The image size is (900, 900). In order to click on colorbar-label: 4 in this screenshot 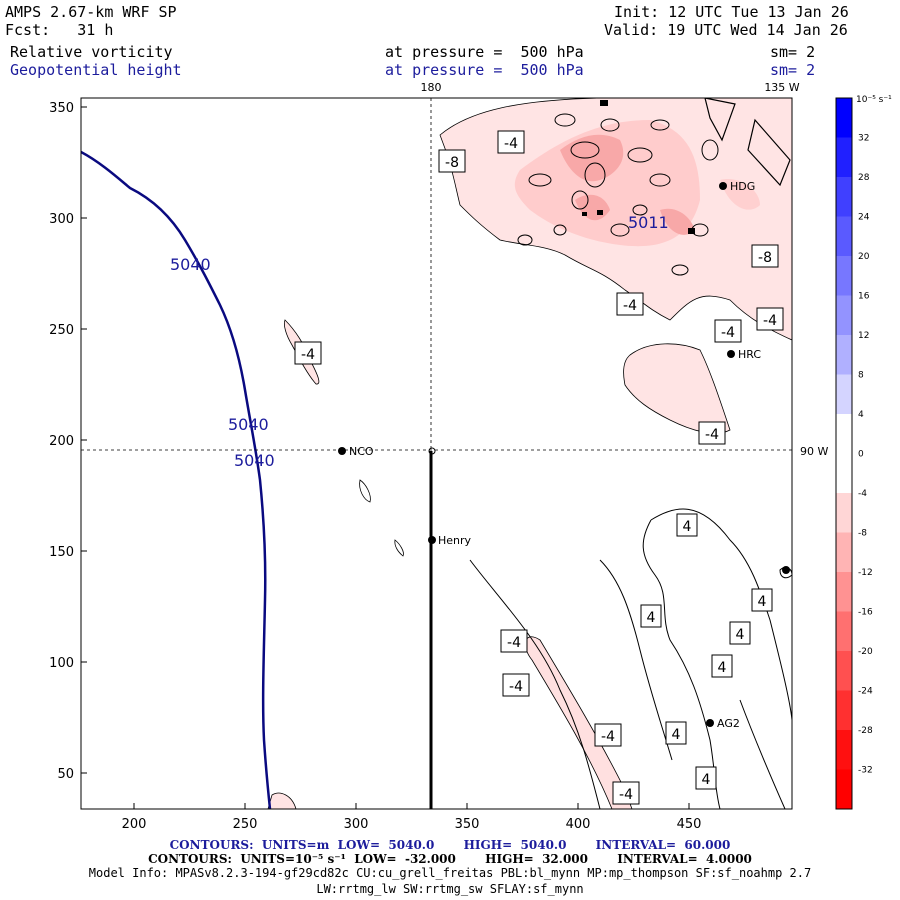, I will do `click(861, 415)`.